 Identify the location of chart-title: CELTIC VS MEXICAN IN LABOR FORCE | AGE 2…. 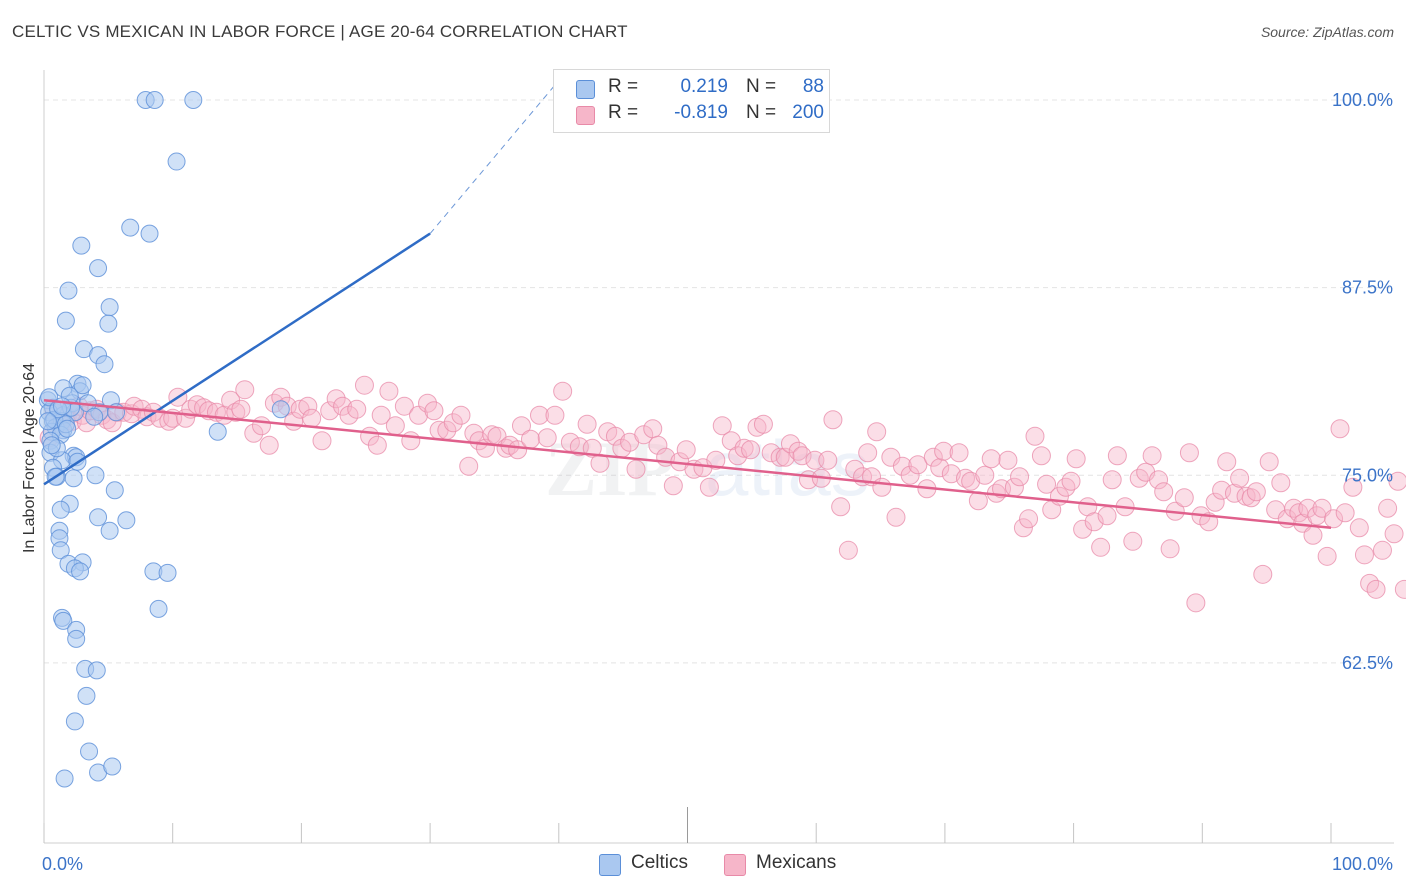
(320, 31).